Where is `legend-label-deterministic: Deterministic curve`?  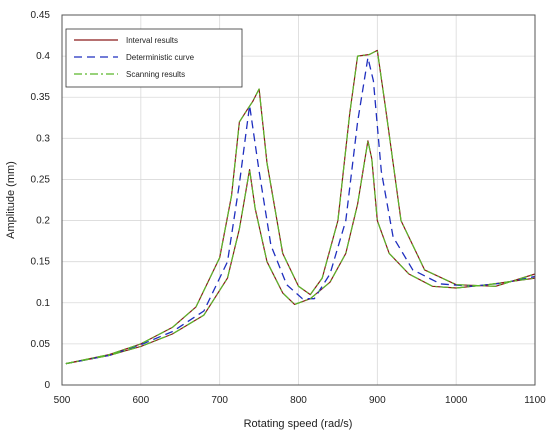
legend-label-deterministic: Deterministic curve is located at coordinates (160, 57).